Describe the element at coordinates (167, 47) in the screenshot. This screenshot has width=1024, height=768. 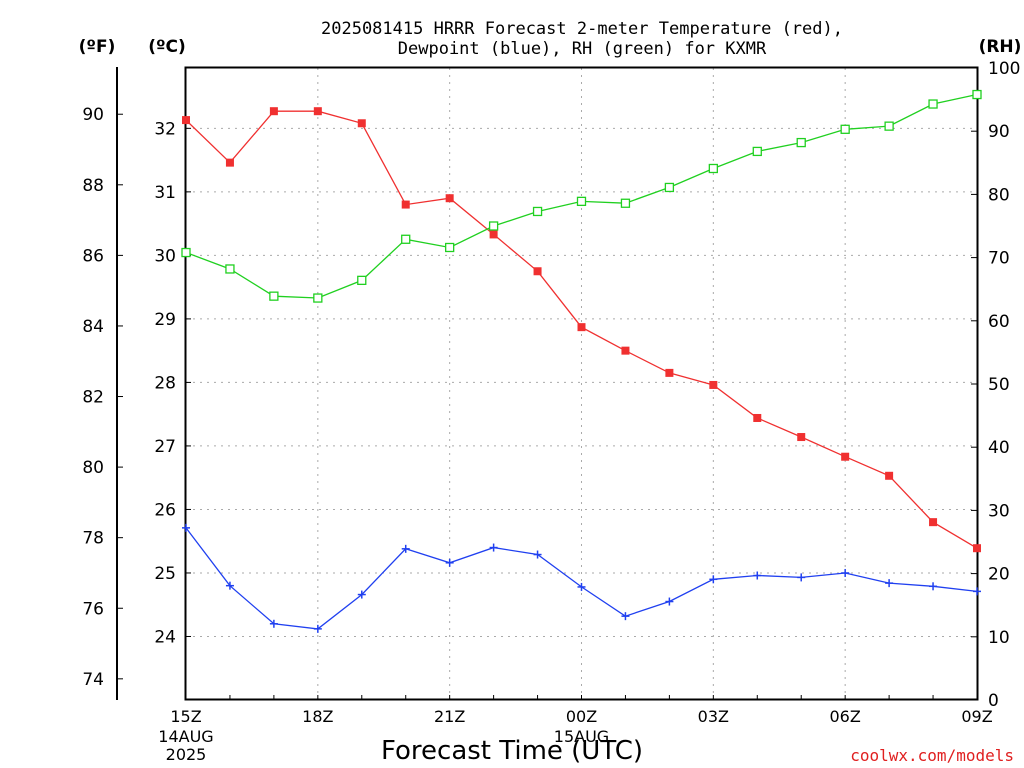
I see `celsius-unit-label: (ºC)` at that location.